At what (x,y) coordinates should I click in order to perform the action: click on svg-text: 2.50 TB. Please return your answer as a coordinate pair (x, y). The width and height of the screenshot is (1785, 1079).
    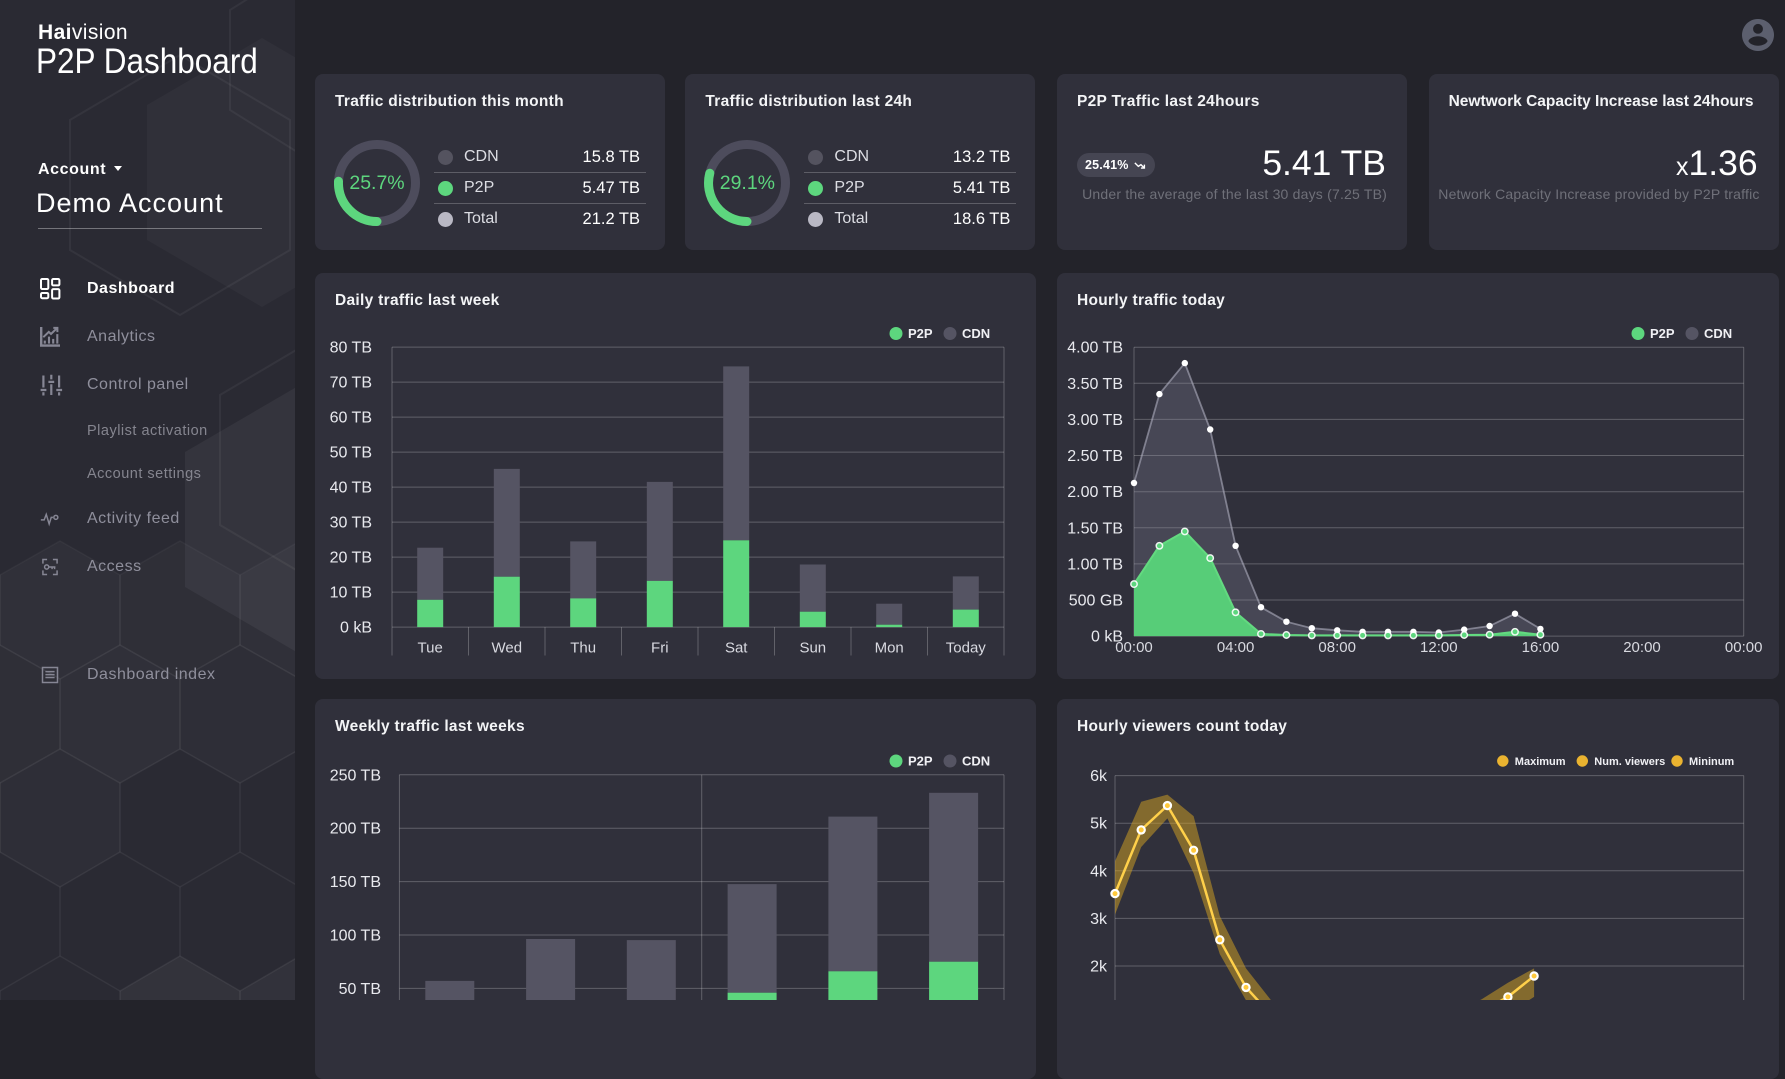
    Looking at the image, I should click on (1095, 456).